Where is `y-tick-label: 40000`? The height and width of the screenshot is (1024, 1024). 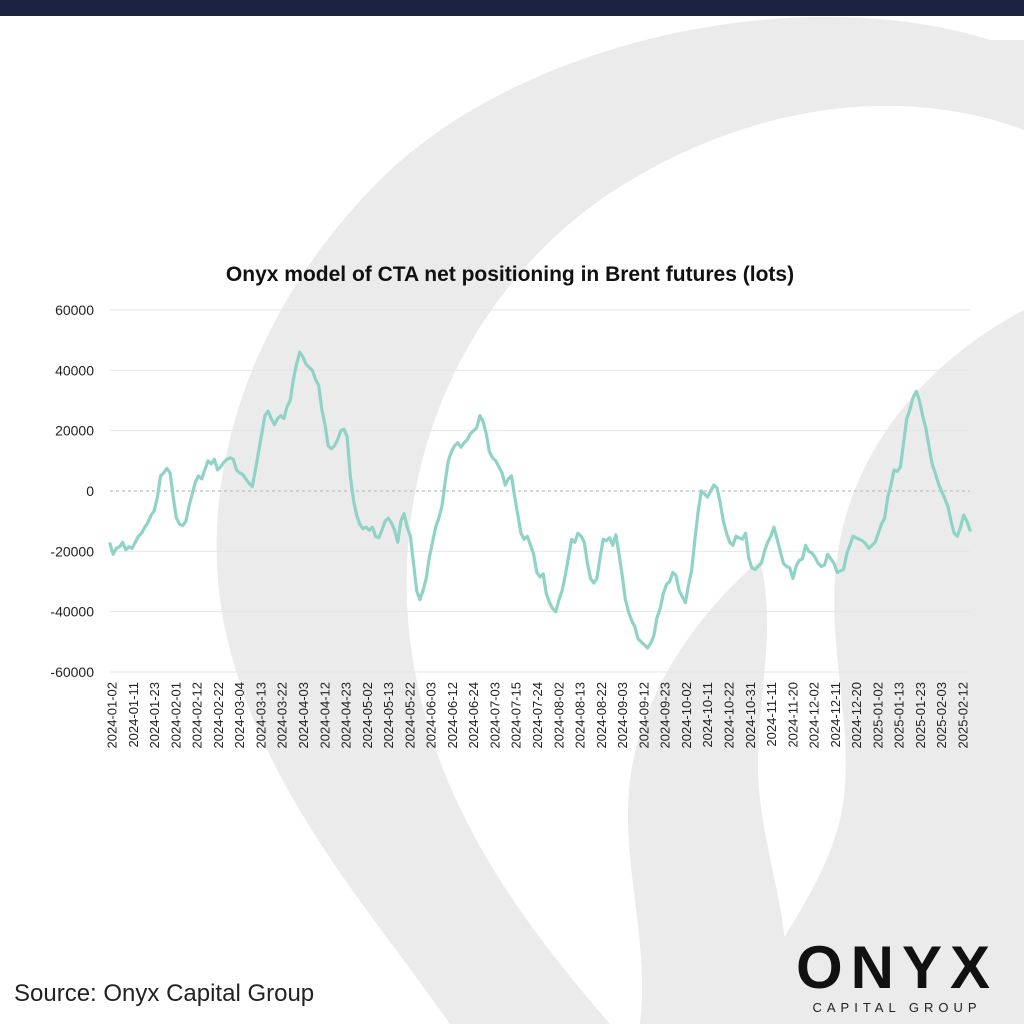 y-tick-label: 40000 is located at coordinates (74, 370).